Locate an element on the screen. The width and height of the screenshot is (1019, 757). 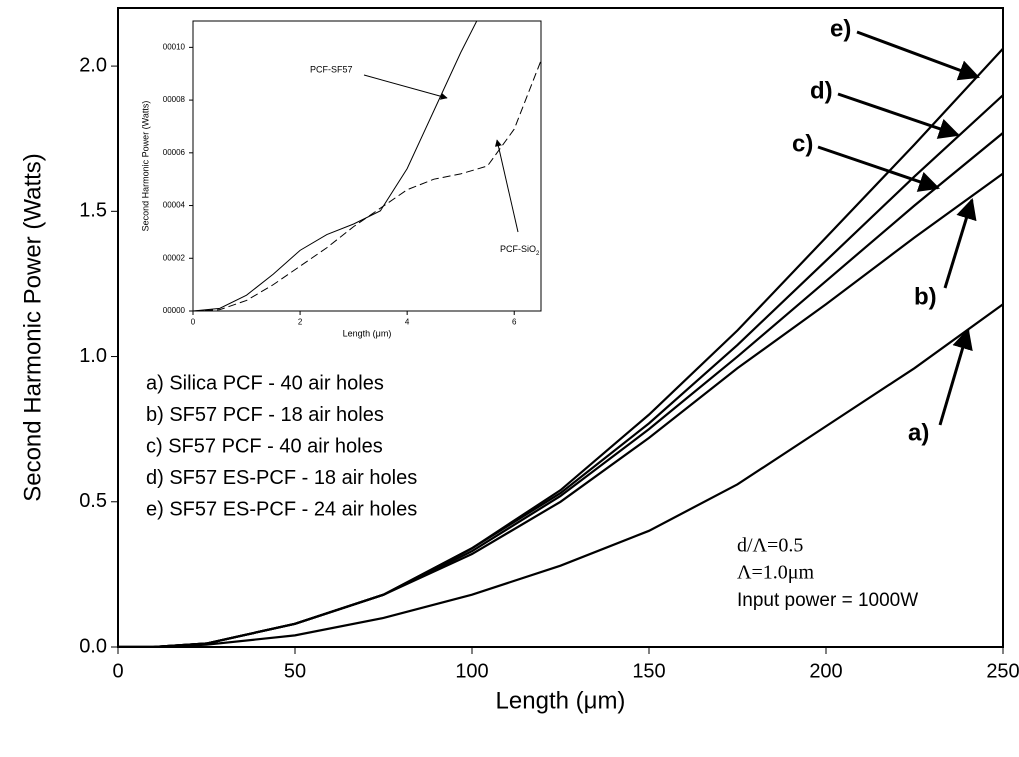
y-tick-label: 00002 is located at coordinates (174, 257).